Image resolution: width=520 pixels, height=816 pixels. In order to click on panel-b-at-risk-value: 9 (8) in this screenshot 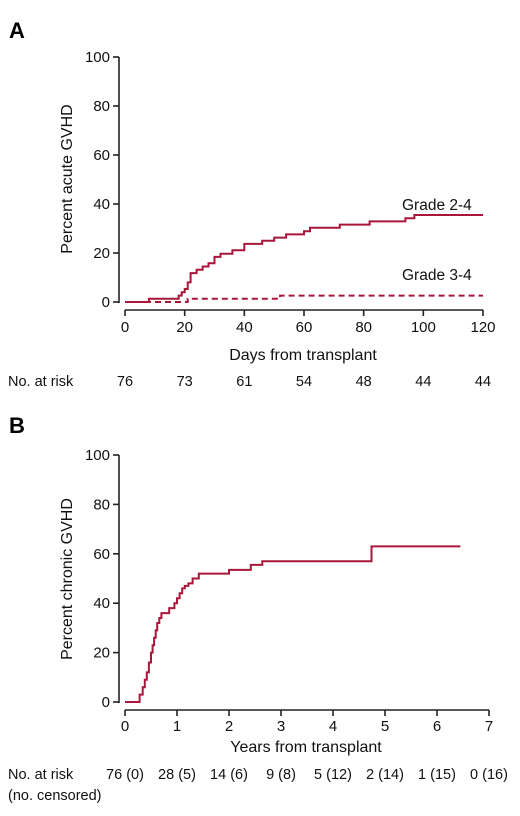, I will do `click(281, 775)`.